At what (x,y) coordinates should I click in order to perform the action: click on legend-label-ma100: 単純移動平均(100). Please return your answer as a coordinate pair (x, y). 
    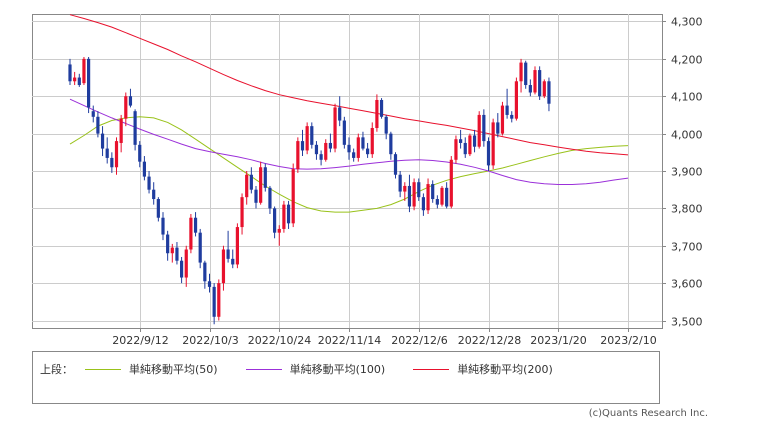
    Looking at the image, I should click on (337, 369).